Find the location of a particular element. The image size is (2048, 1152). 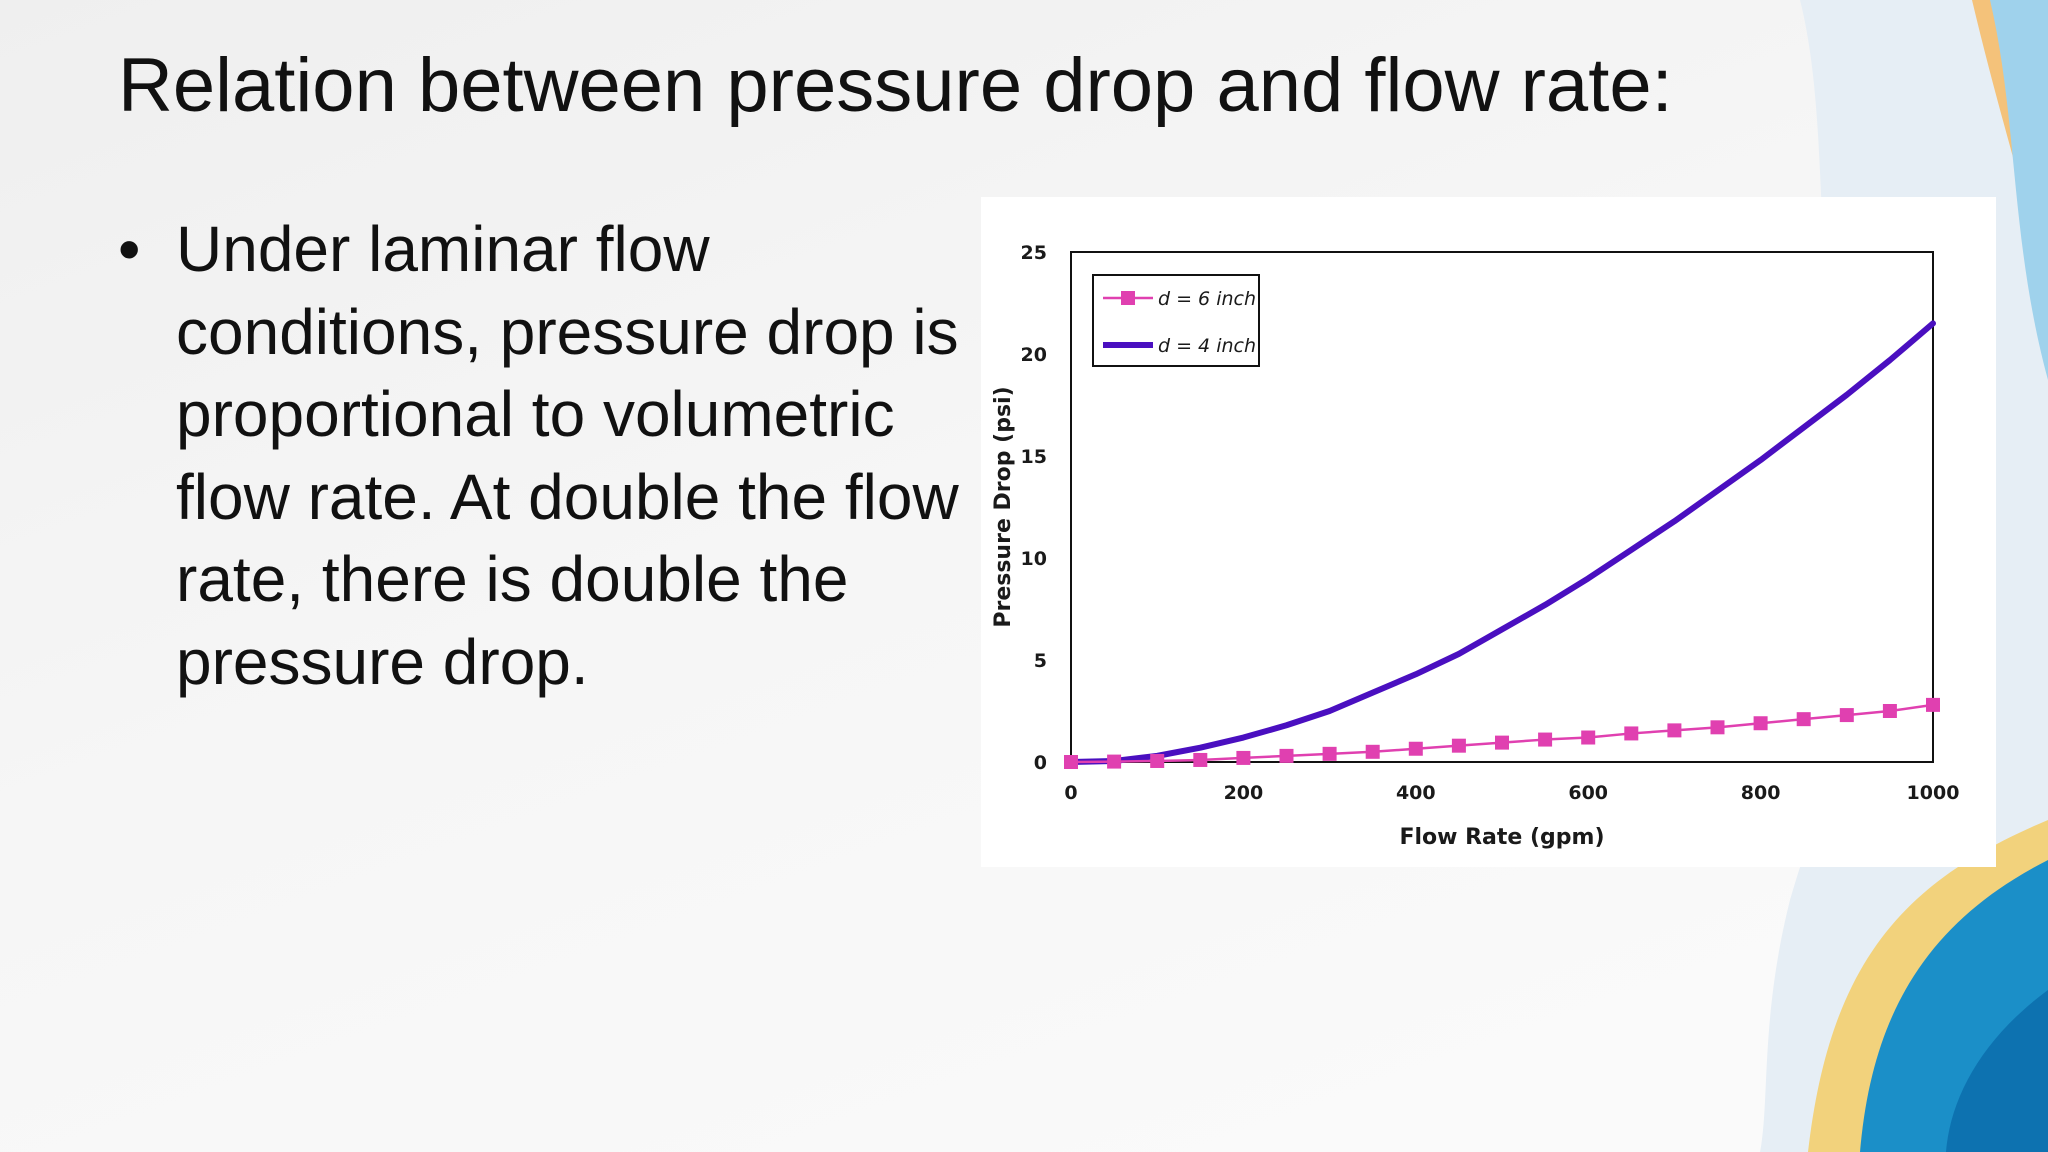

x-tick-label: 400 is located at coordinates (1416, 793).